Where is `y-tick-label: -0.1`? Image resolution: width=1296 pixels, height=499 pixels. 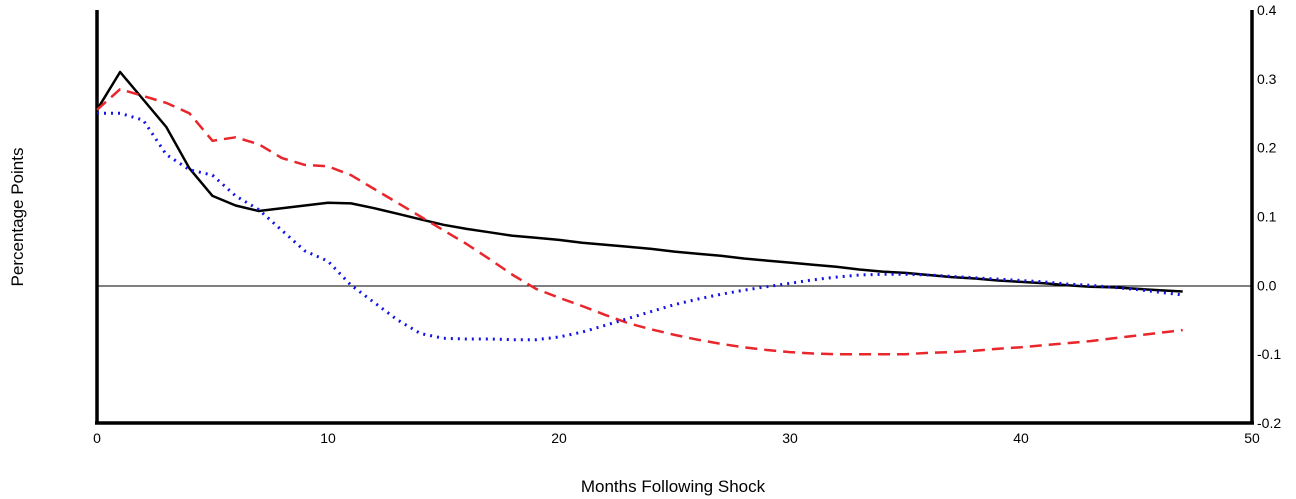 y-tick-label: -0.1 is located at coordinates (1269, 354).